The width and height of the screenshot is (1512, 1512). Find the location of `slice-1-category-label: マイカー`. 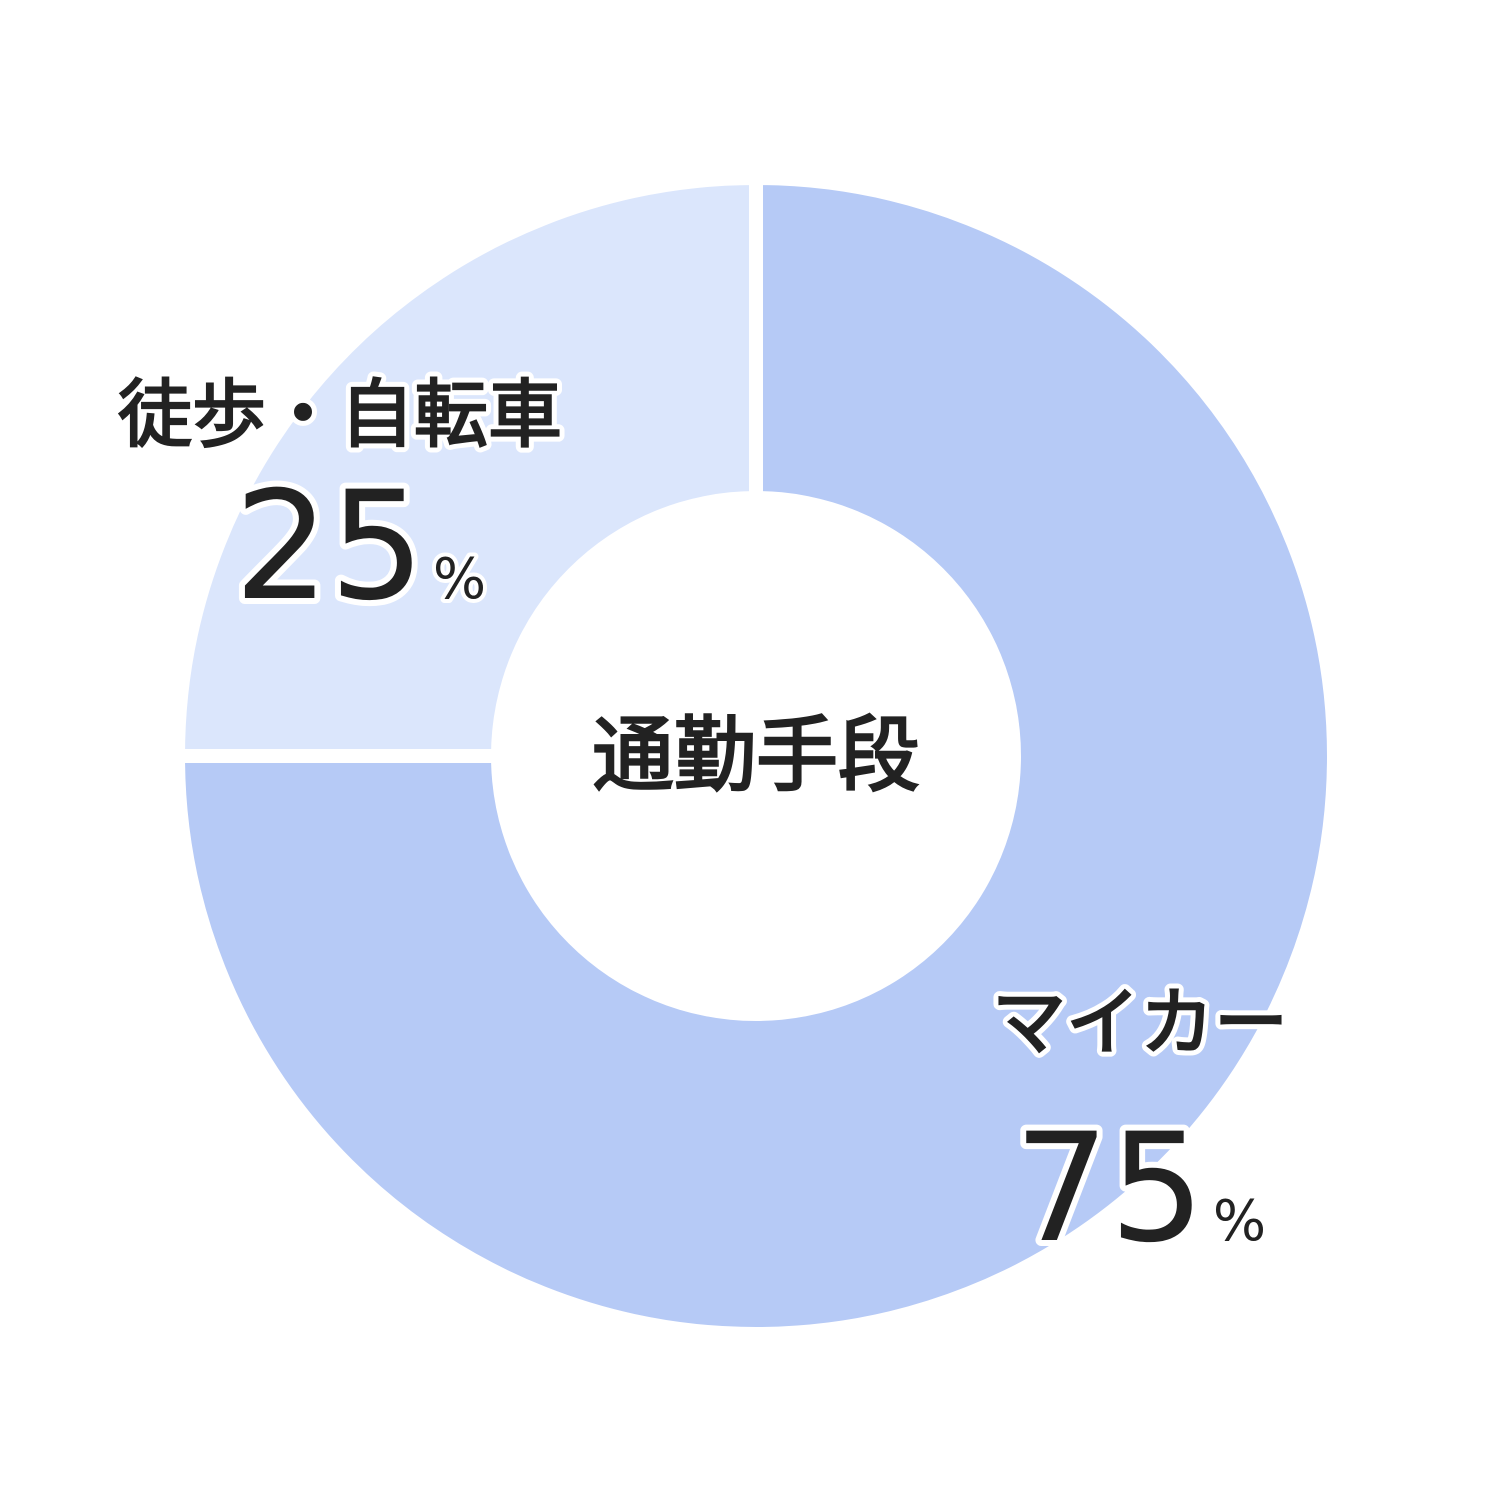

slice-1-category-label: マイカー is located at coordinates (1140, 1023).